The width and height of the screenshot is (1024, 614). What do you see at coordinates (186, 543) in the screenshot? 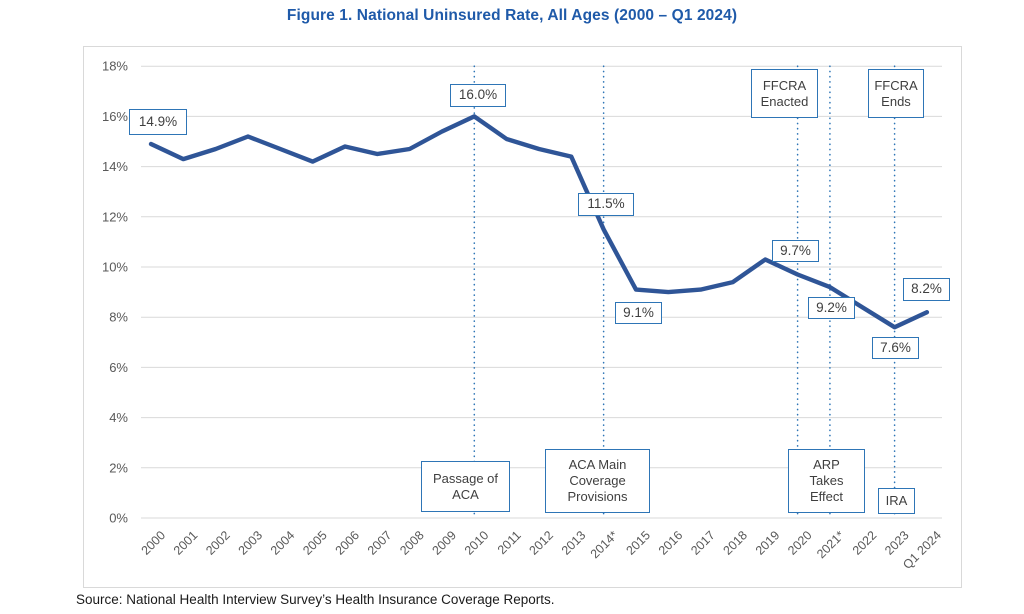
I see `x-axis-tick-label: 2001` at bounding box center [186, 543].